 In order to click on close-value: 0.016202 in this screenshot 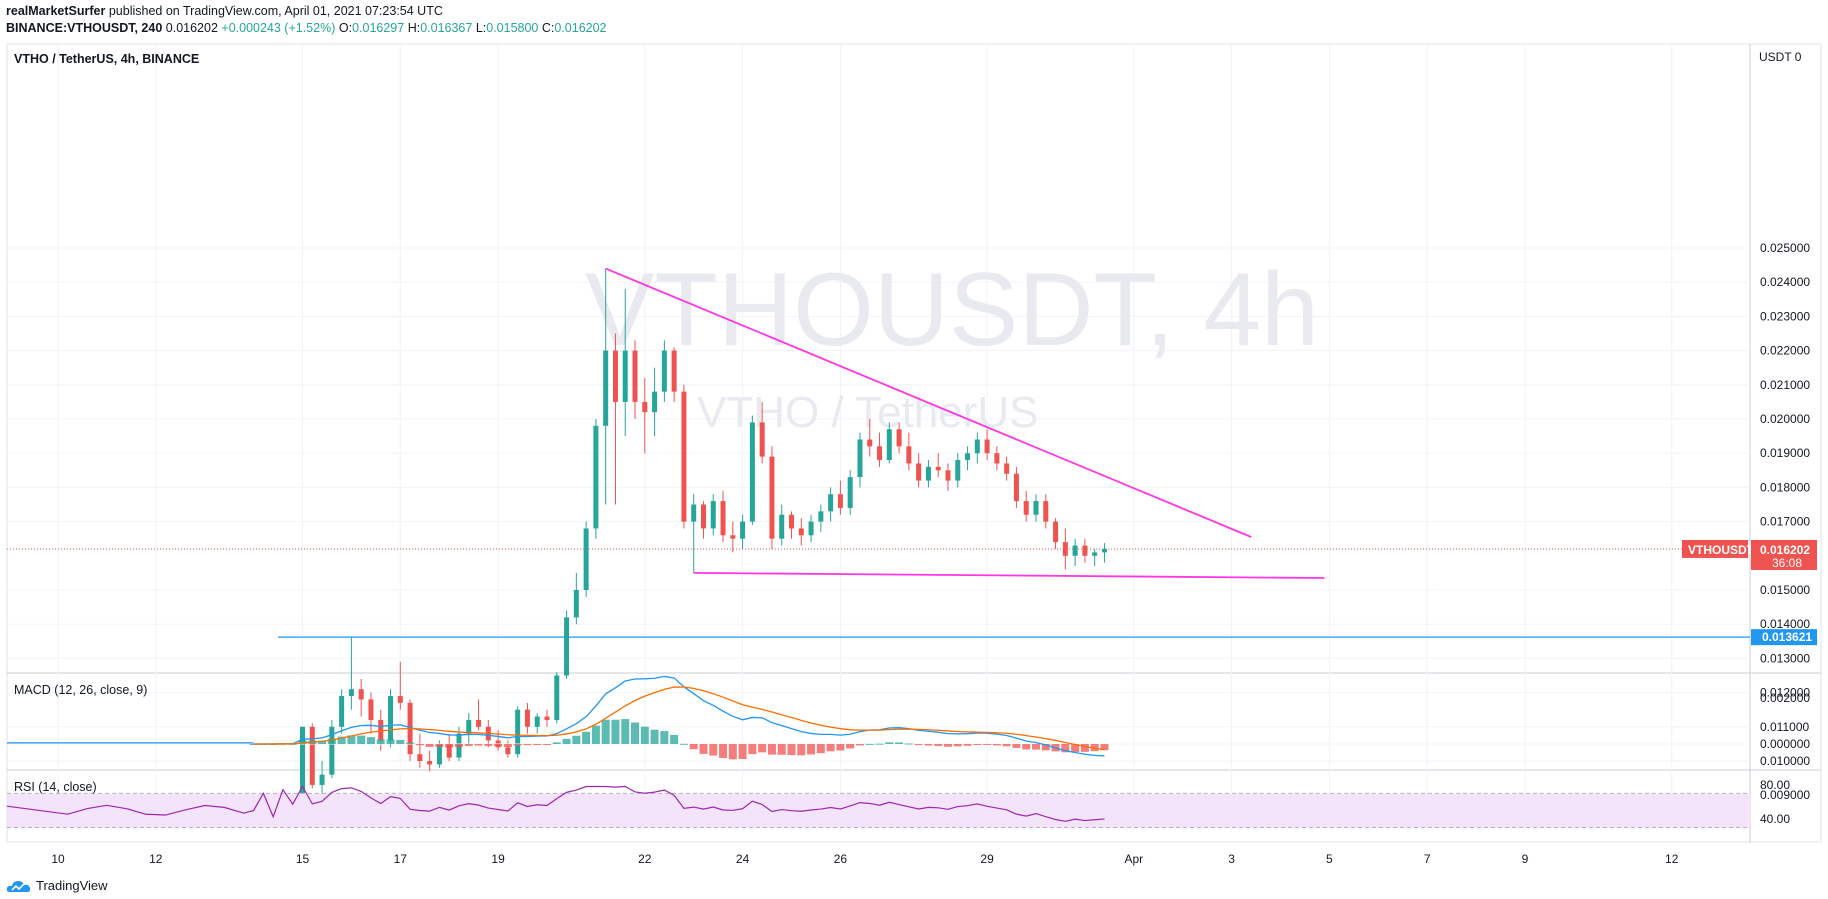, I will do `click(580, 28)`.